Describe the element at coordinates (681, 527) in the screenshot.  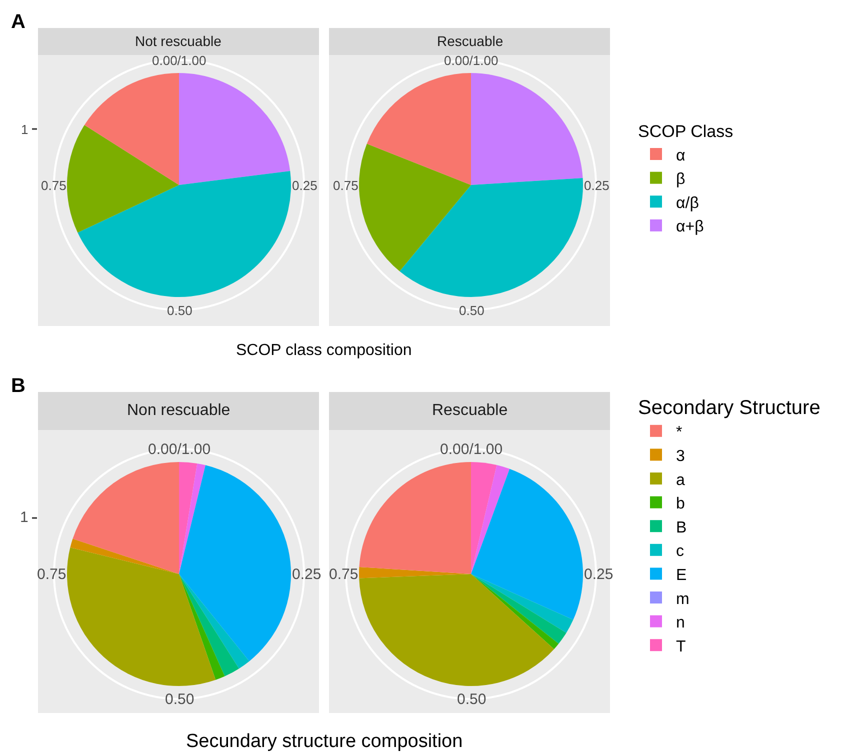
I see `legend-label: B` at that location.